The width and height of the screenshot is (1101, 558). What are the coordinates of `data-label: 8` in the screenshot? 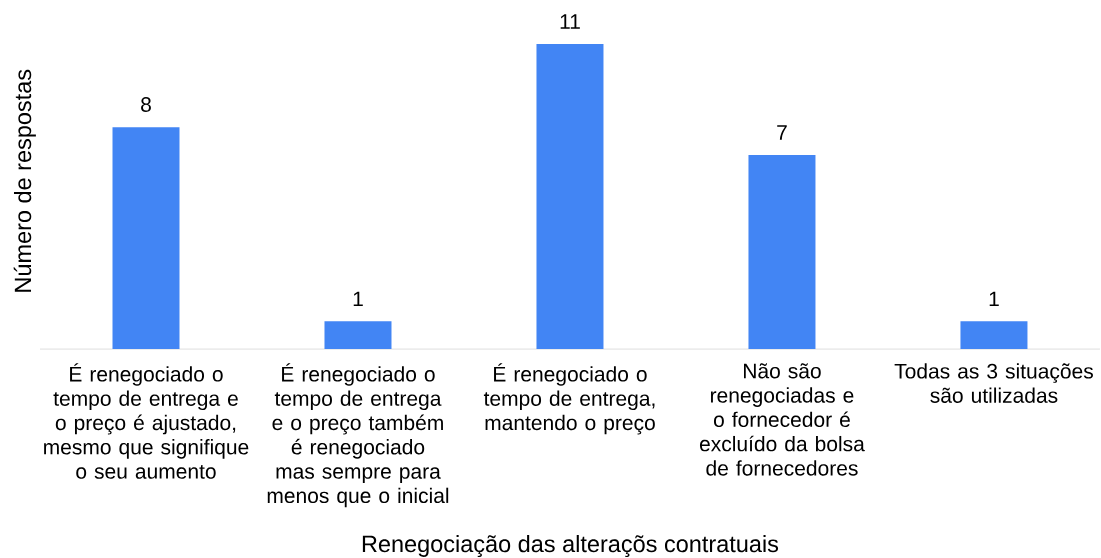 It's located at (146, 104).